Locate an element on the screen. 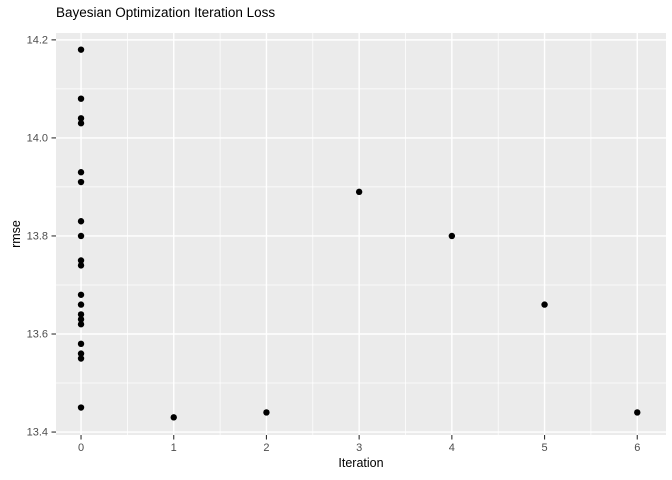 The height and width of the screenshot is (480, 672). x-tick-label: 5 is located at coordinates (544, 448).